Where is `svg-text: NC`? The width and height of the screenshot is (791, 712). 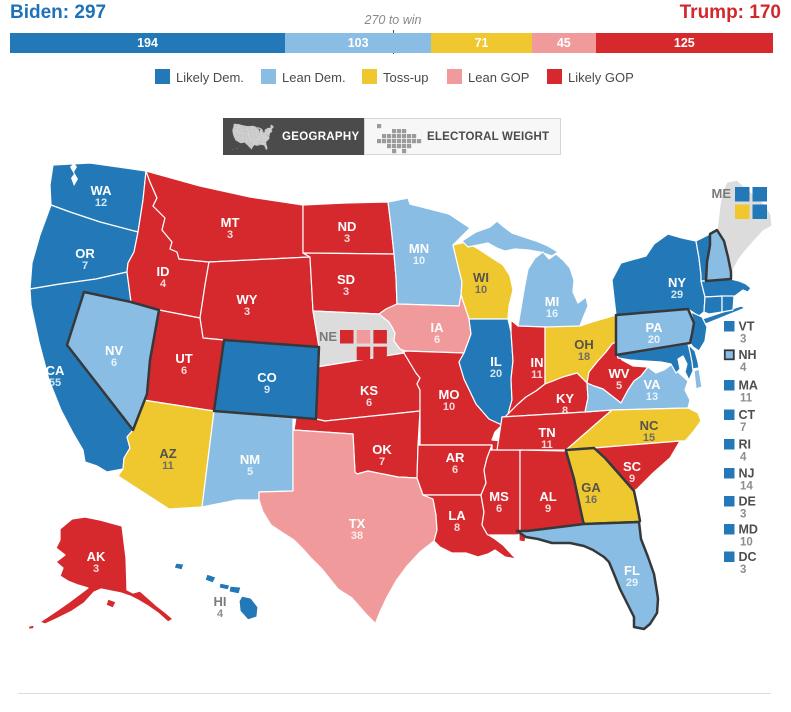 svg-text: NC is located at coordinates (649, 425).